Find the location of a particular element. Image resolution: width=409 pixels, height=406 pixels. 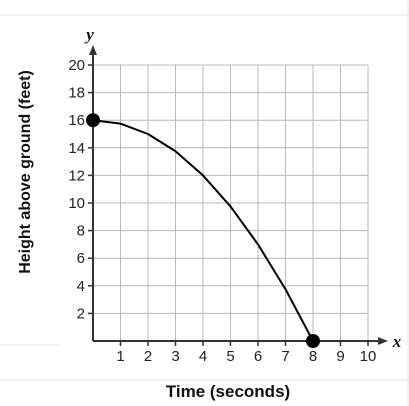

y-tick-label: 20 is located at coordinates (76, 65).